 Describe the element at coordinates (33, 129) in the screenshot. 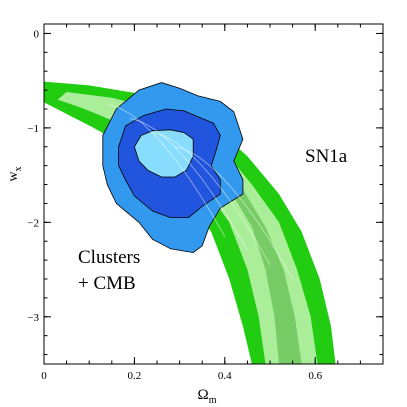

I see `y-tick-label: −1` at that location.